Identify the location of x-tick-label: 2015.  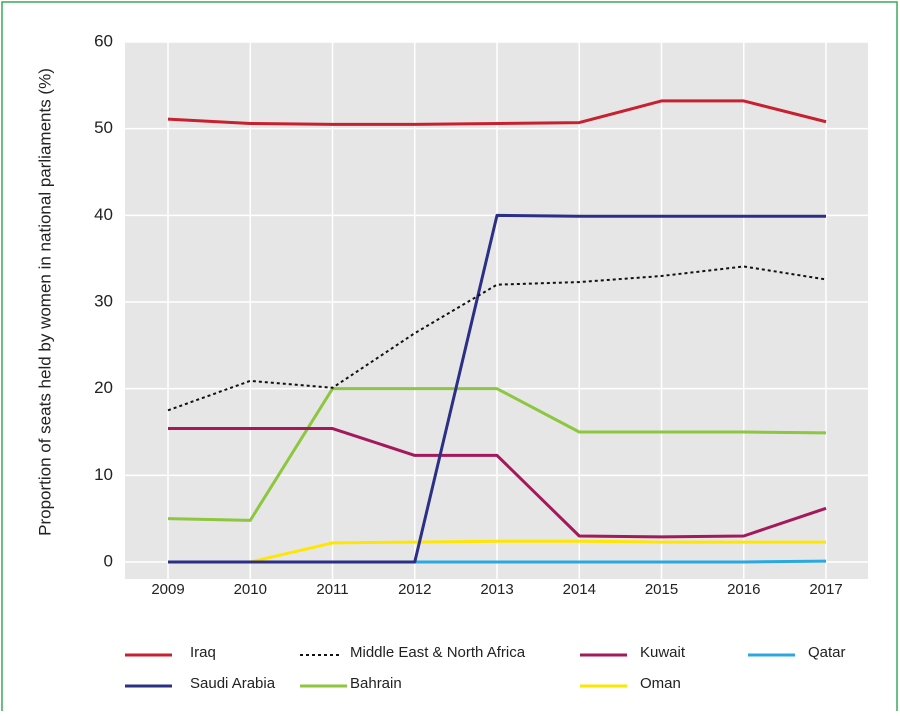
(661, 589).